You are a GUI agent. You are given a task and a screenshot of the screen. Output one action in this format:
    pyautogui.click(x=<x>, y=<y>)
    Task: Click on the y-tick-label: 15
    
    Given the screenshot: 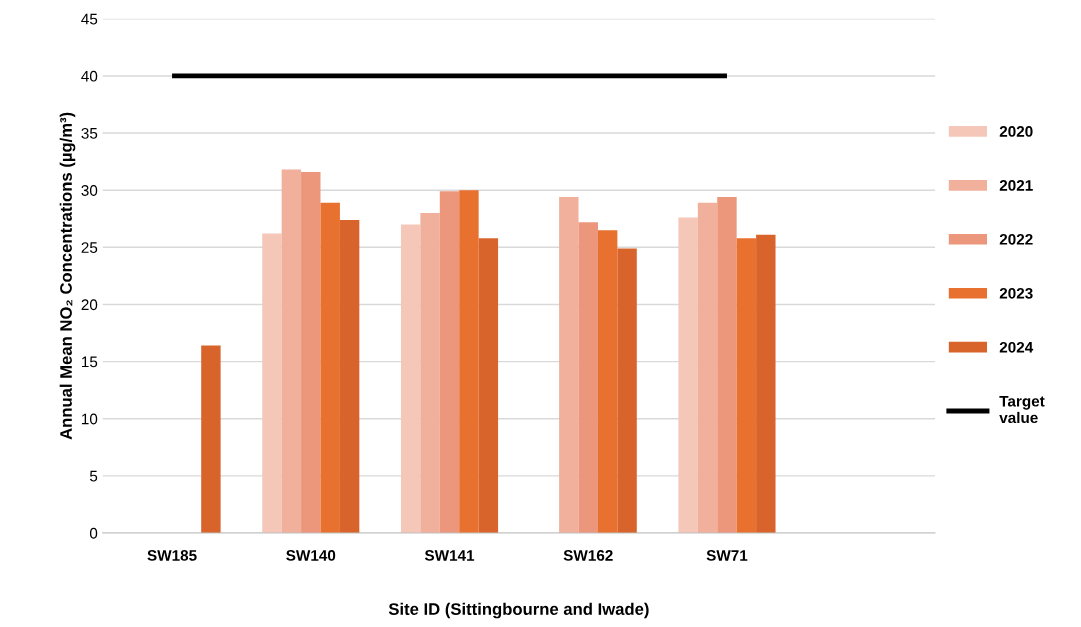 What is the action you would take?
    pyautogui.click(x=90, y=362)
    